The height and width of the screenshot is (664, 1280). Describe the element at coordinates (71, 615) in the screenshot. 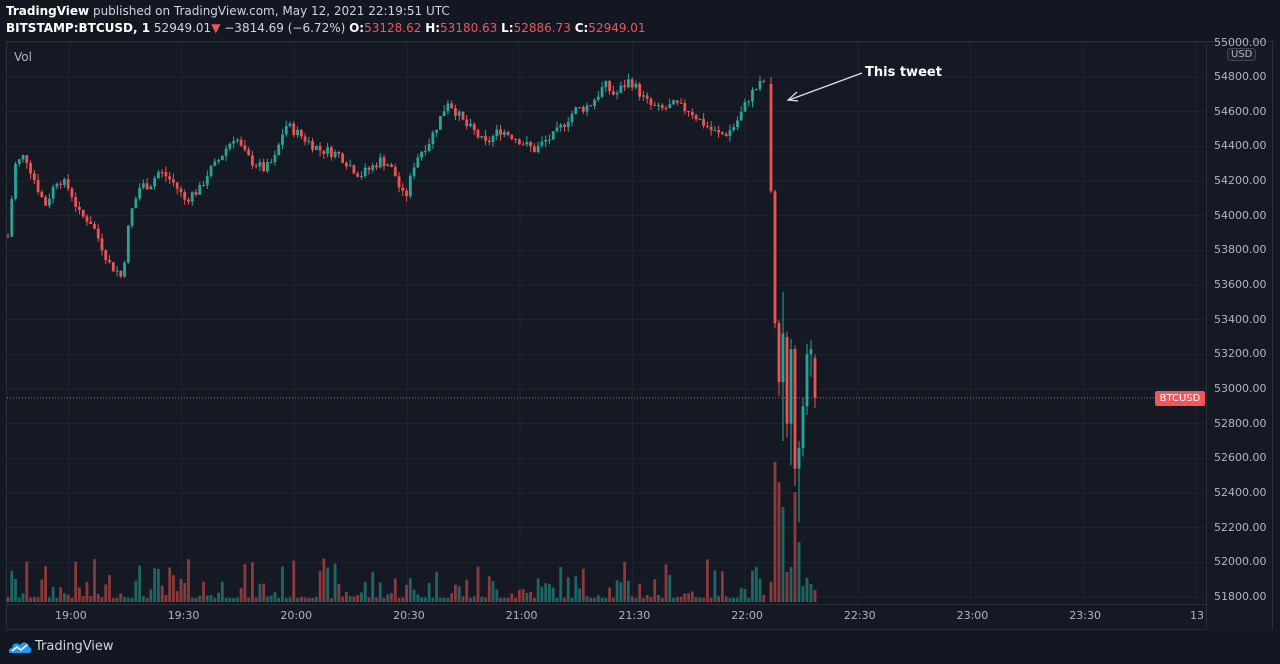

I see `time-tick: 19:00` at that location.